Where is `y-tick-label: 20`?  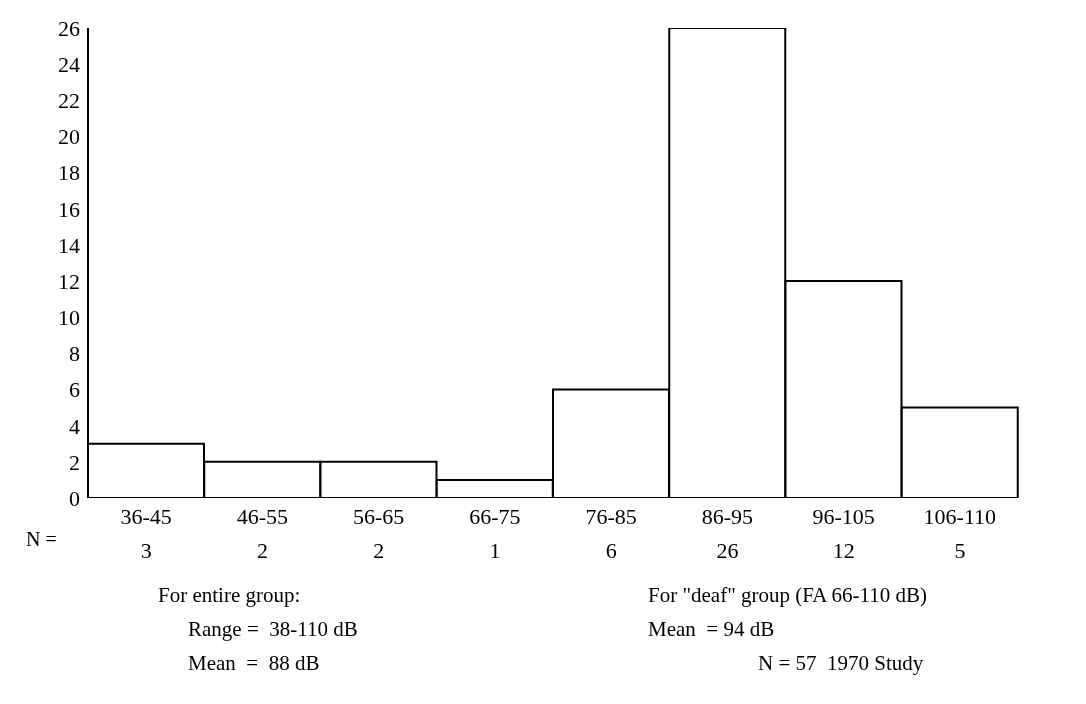
y-tick-label: 20 is located at coordinates (69, 137).